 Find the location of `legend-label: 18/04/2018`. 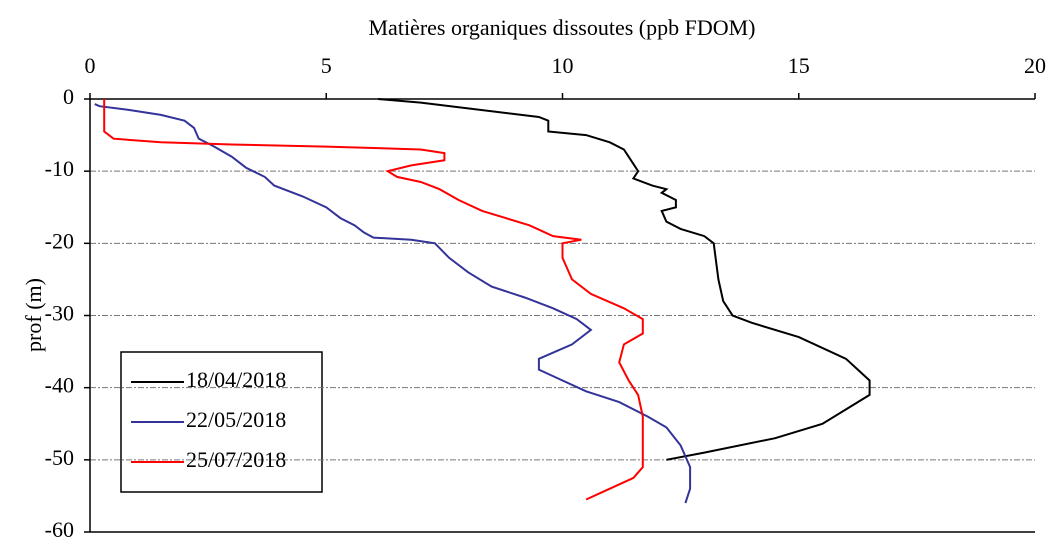

legend-label: 18/04/2018 is located at coordinates (236, 379).